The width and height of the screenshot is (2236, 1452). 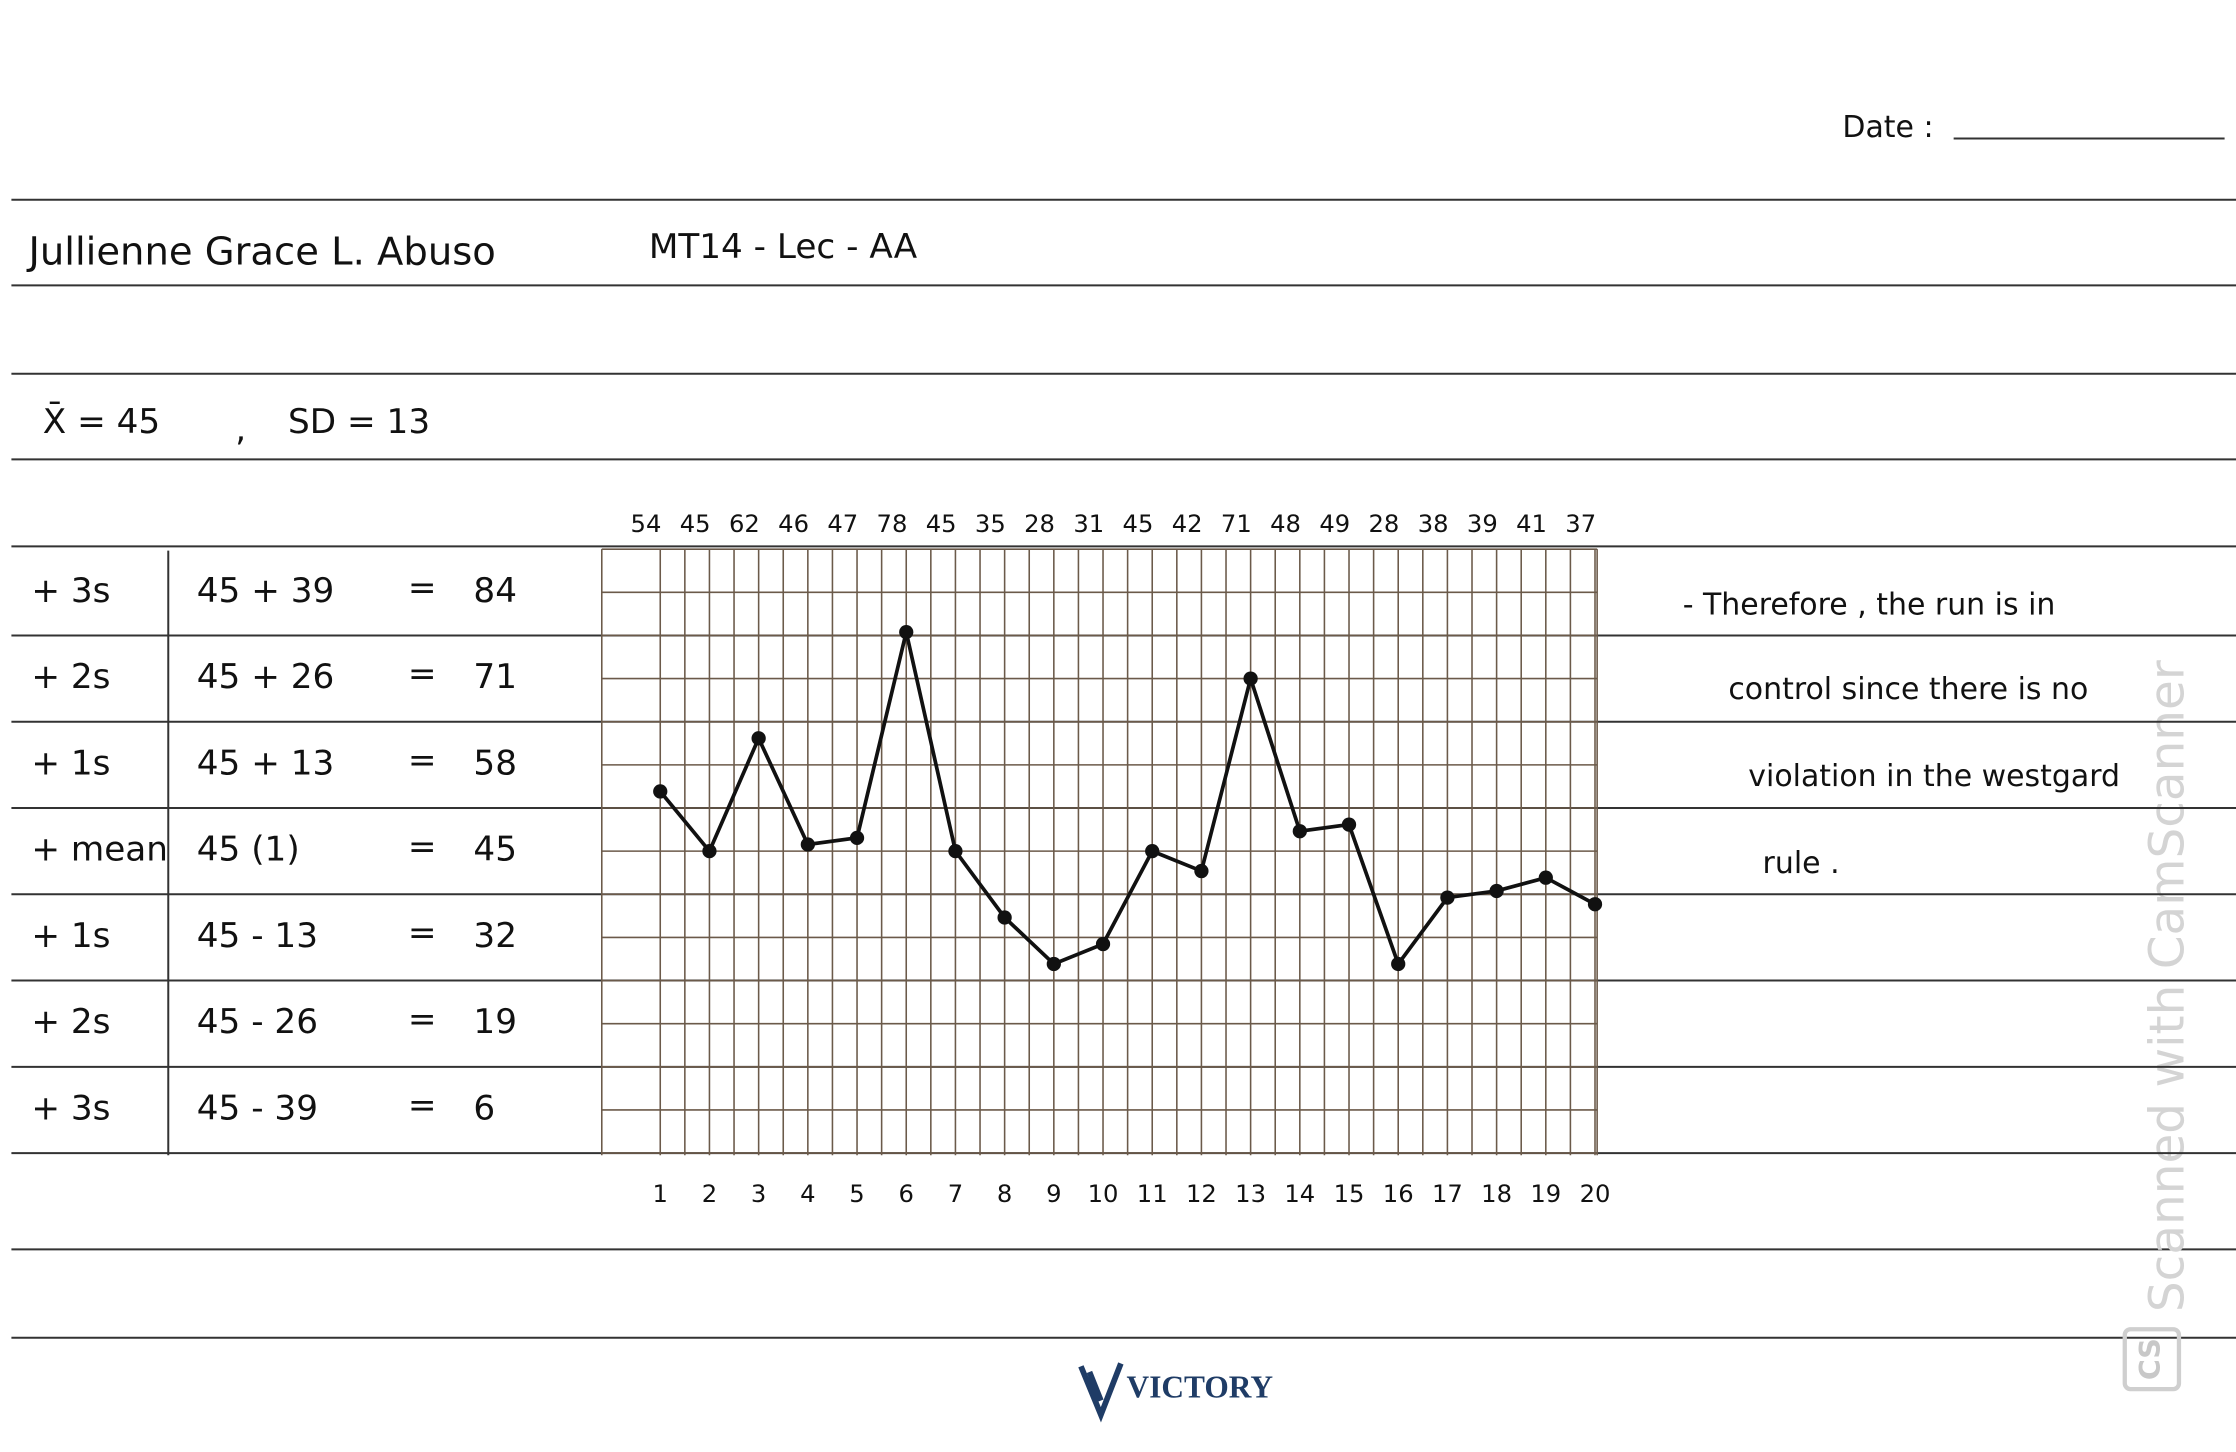 What do you see at coordinates (359, 422) in the screenshot?
I see `sd-stat: SD = 13` at bounding box center [359, 422].